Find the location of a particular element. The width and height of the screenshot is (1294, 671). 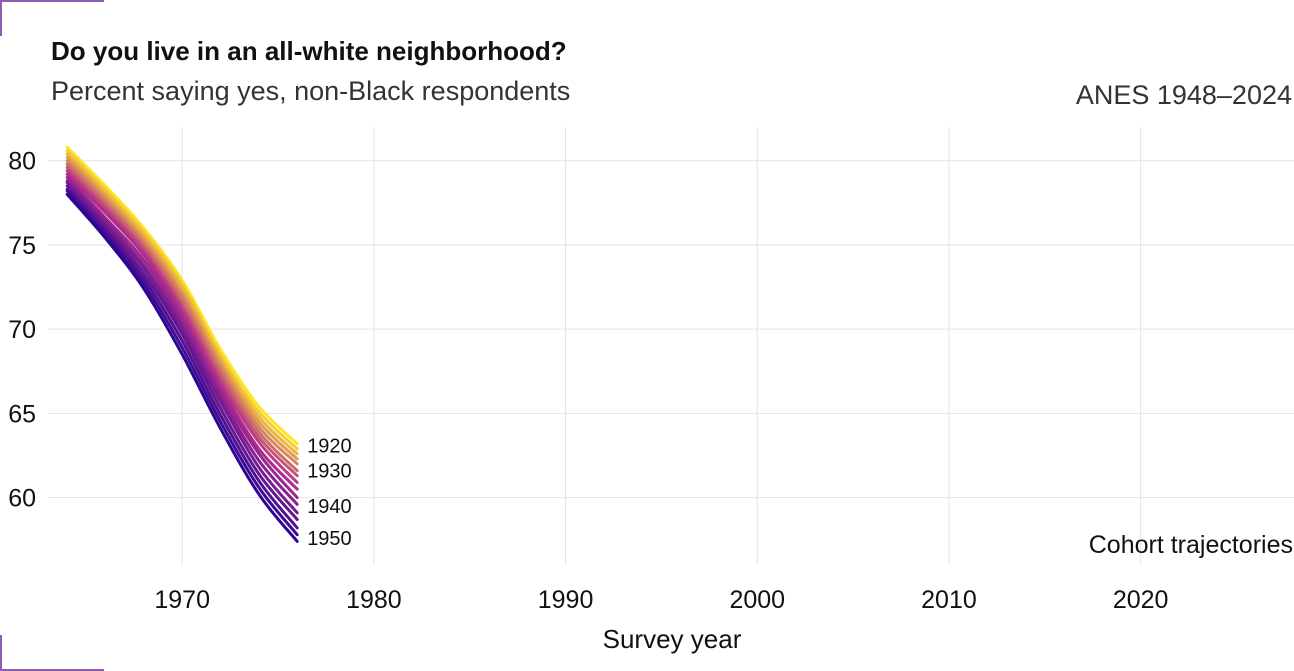

y-tick-label-80: 80 is located at coordinates (22, 162).